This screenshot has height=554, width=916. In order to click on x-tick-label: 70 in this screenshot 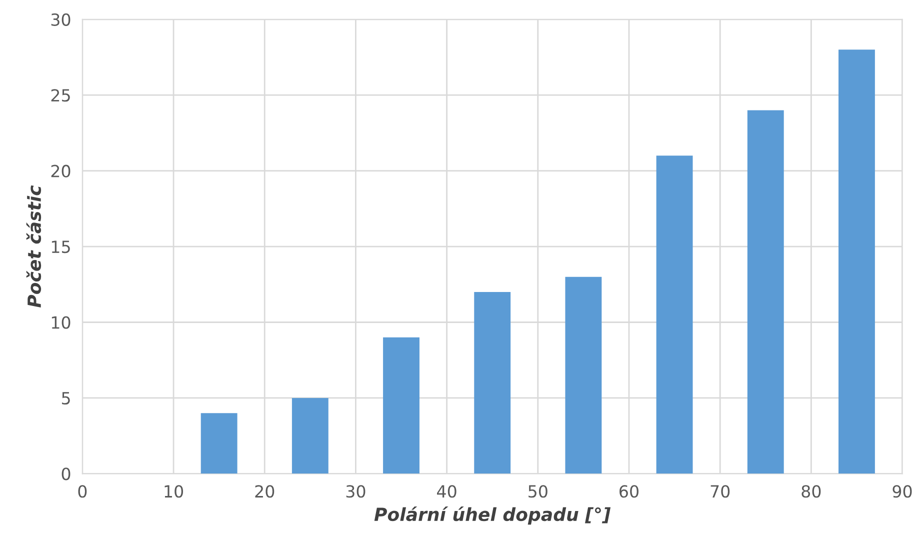, I will do `click(720, 491)`.